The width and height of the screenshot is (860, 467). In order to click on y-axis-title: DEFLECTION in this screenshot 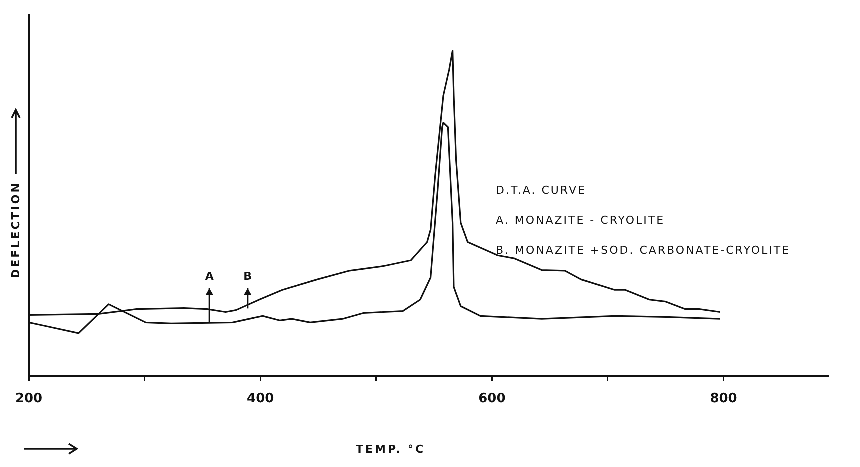, I will do `click(16, 230)`.